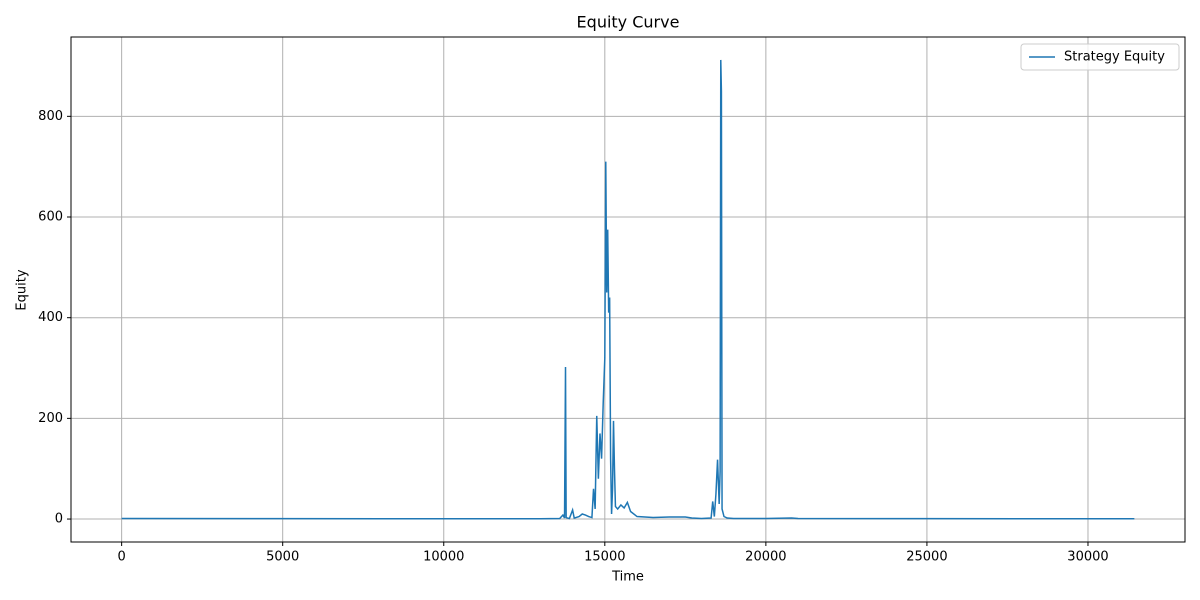 The image size is (1200, 600). What do you see at coordinates (22, 289) in the screenshot?
I see `y-axis-label: Equity` at bounding box center [22, 289].